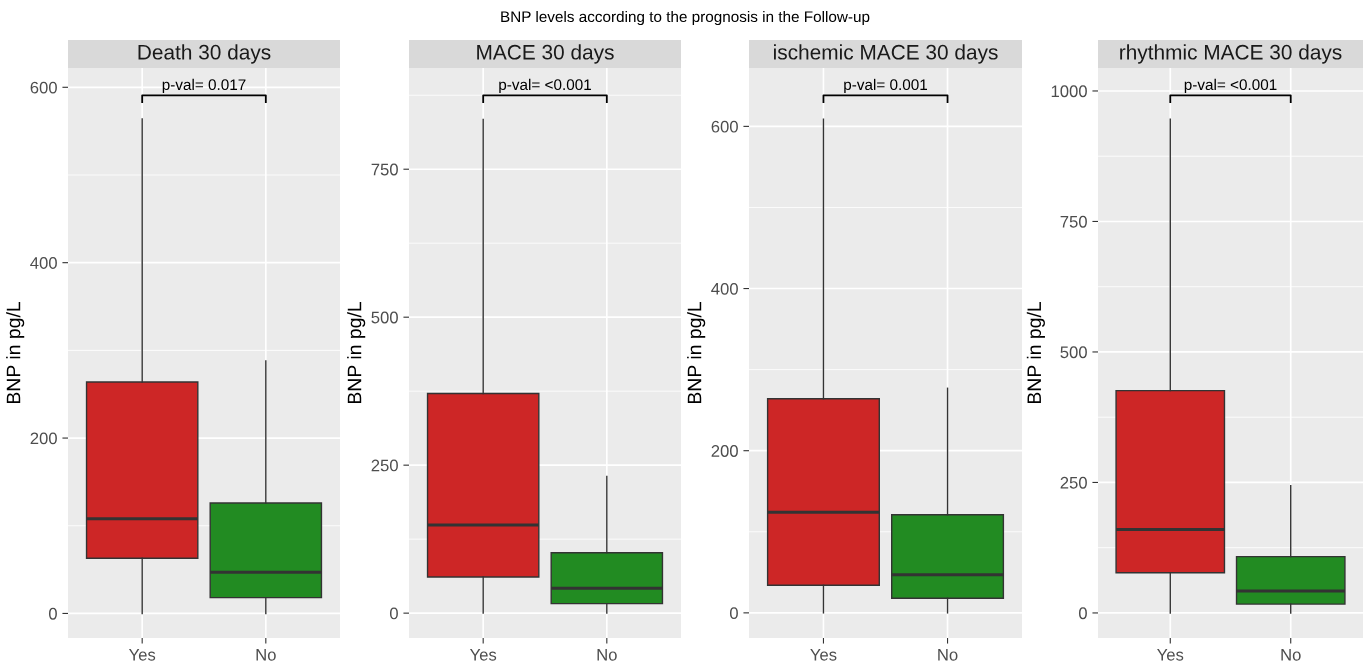 The image size is (1370, 664). I want to click on chart-title: MACE 30 days, so click(545, 54).